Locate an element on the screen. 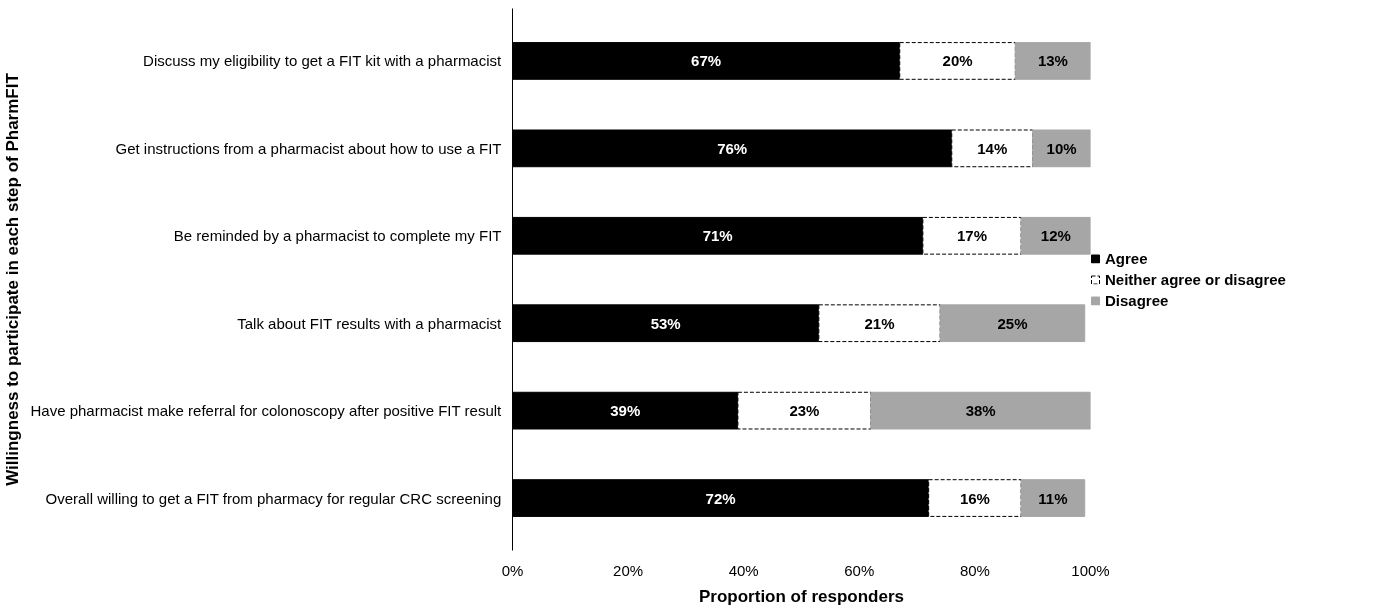 This screenshot has width=1374, height=608. data-label: 76% is located at coordinates (732, 148).